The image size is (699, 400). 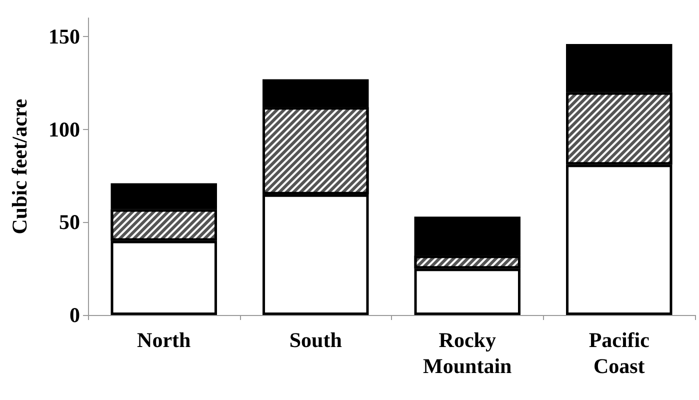 I want to click on y-tick-label: 0, so click(x=75, y=315).